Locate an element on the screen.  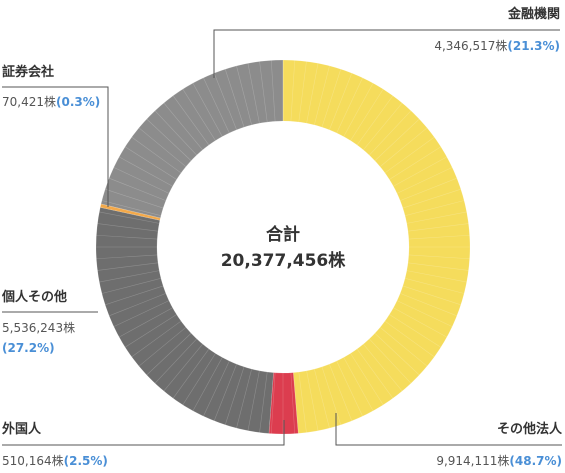
label-financial-percent: (21.3%) is located at coordinates (533, 46).